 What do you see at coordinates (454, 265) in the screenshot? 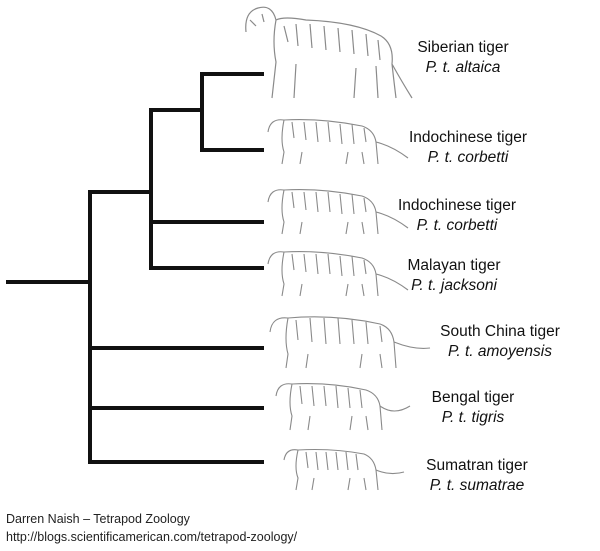
I see `common-name: Malayan tiger` at bounding box center [454, 265].